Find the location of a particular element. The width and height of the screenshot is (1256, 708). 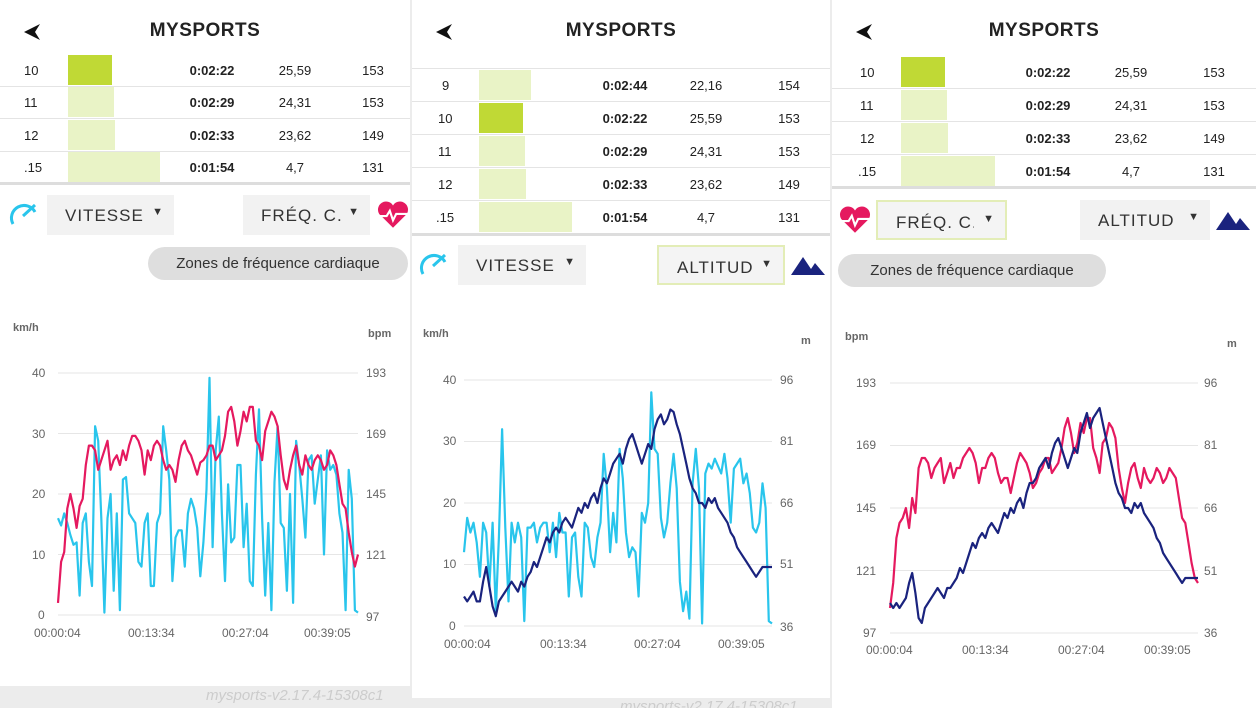

right-metric-label: ALTITUD is located at coordinates (1136, 220).